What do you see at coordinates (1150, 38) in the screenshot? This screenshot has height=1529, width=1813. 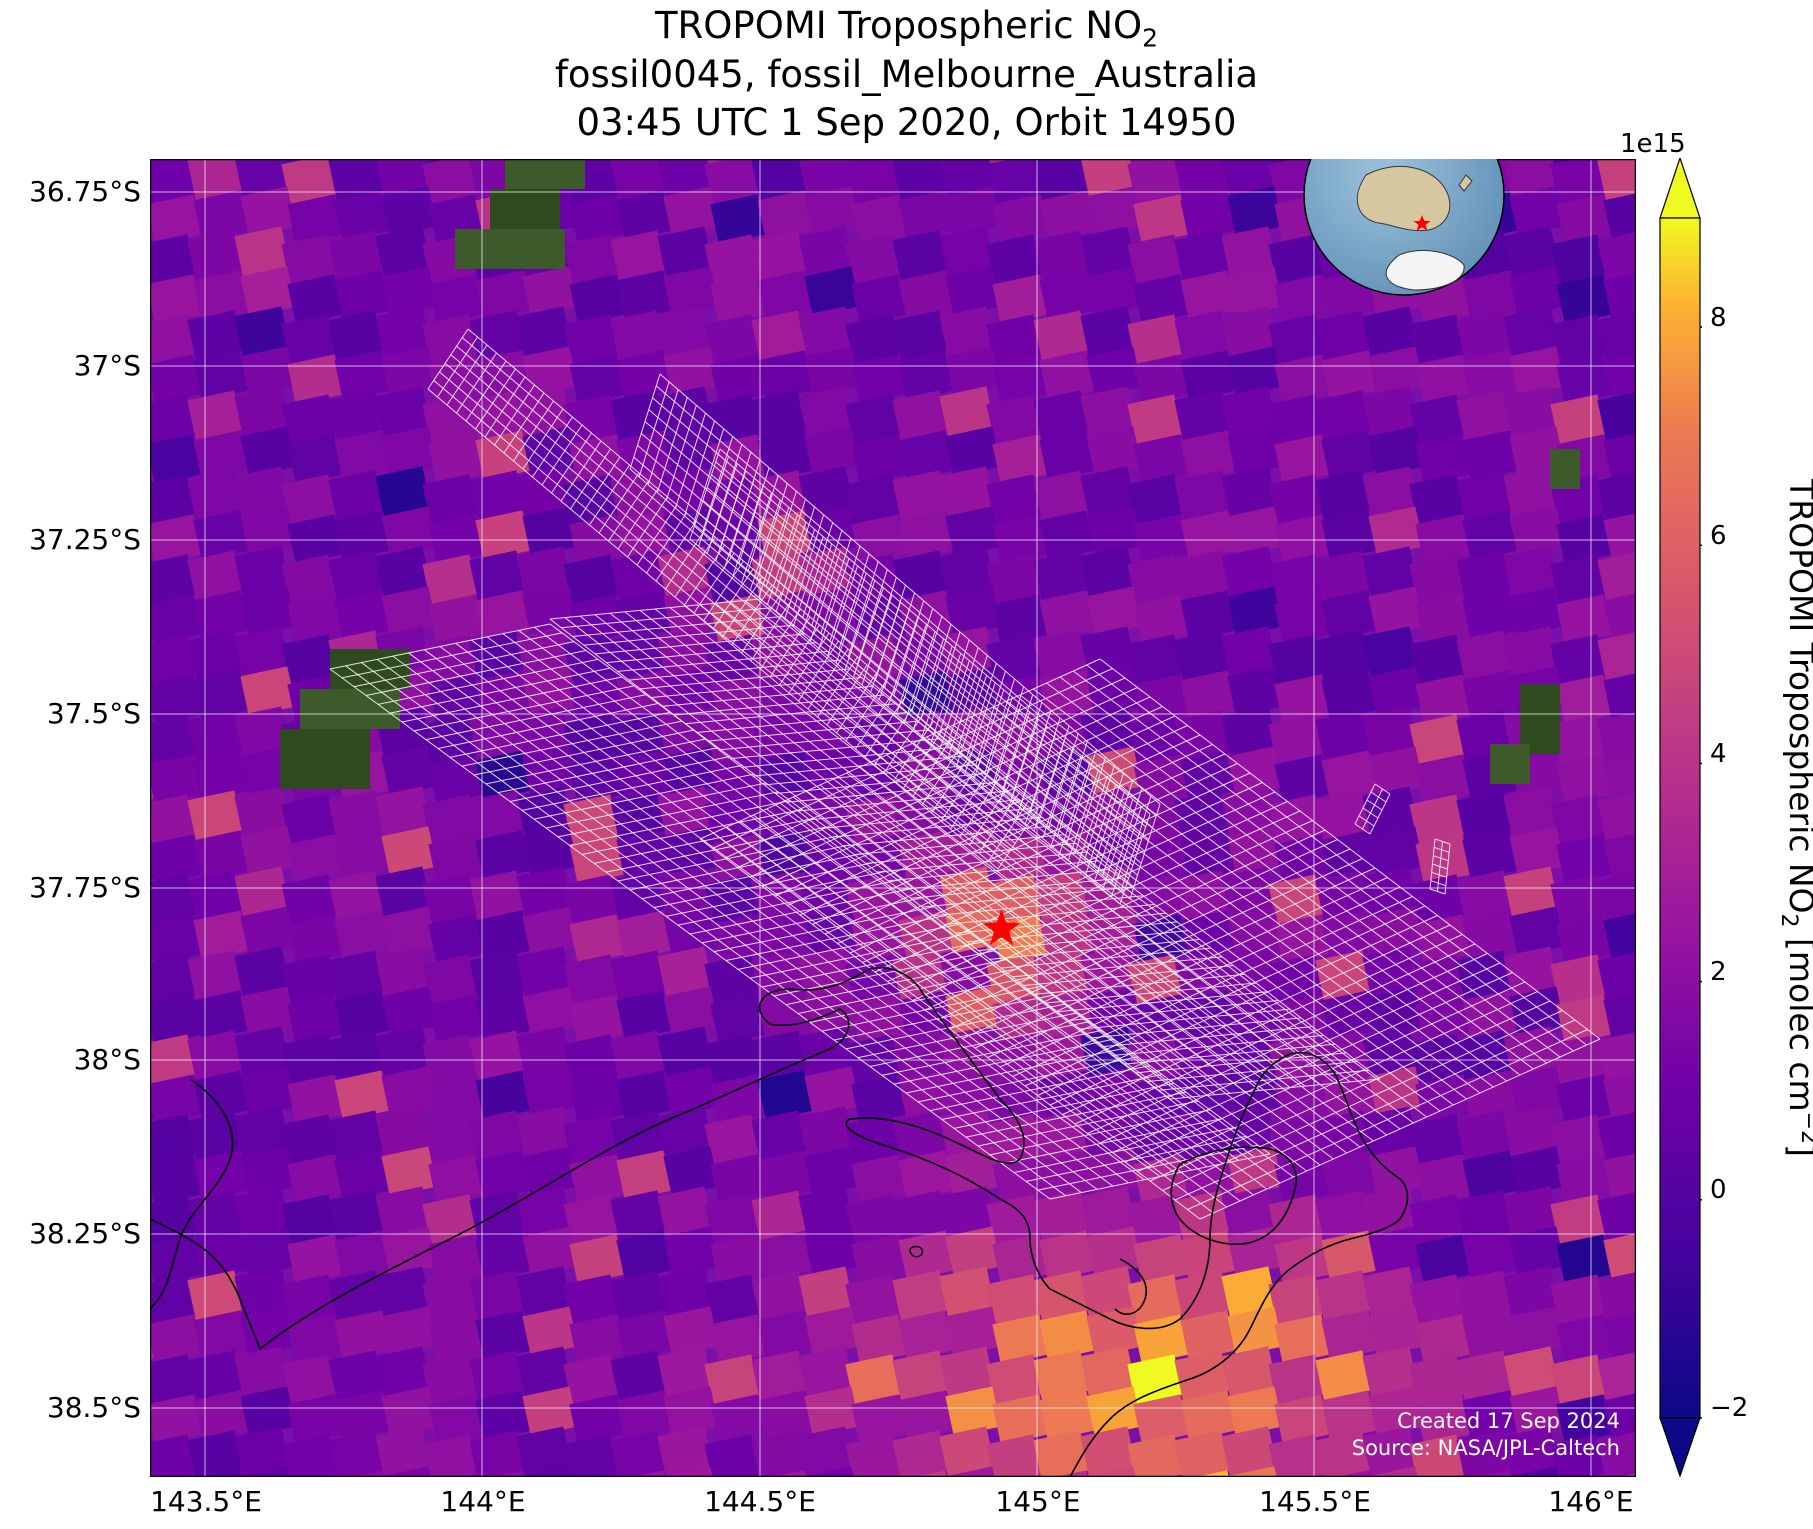 I see `title-line1-subscript: 2` at bounding box center [1150, 38].